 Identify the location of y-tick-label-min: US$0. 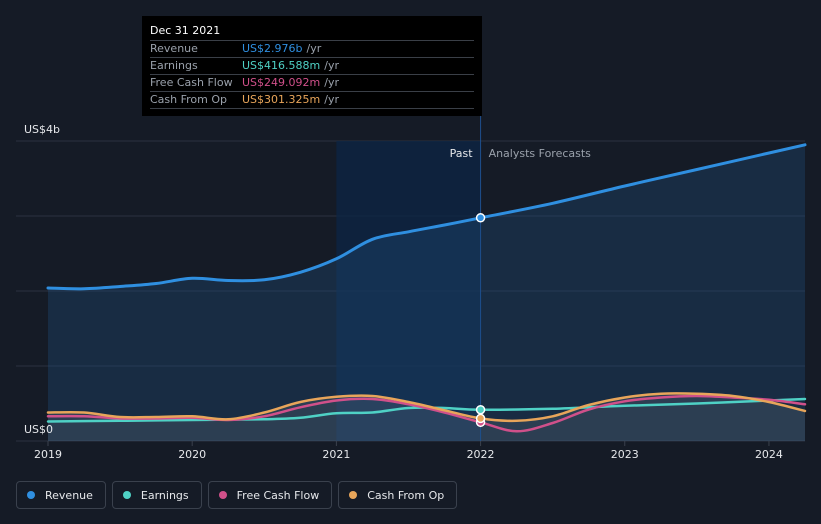
(38, 429).